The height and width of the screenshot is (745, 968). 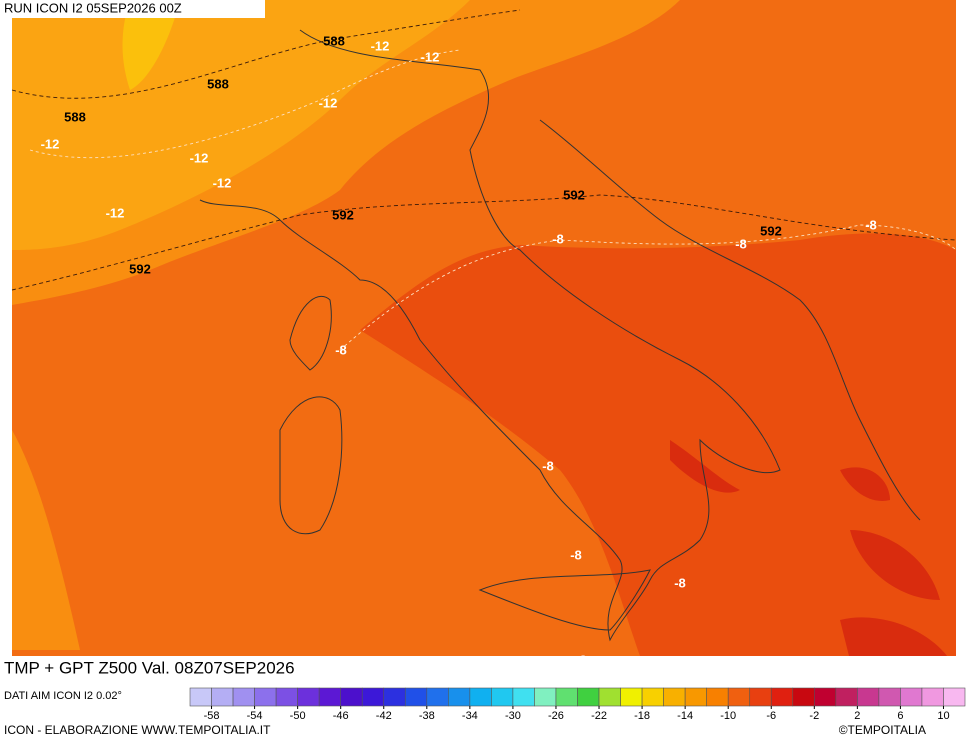 What do you see at coordinates (427, 716) in the screenshot?
I see `legend-tick-label: -38` at bounding box center [427, 716].